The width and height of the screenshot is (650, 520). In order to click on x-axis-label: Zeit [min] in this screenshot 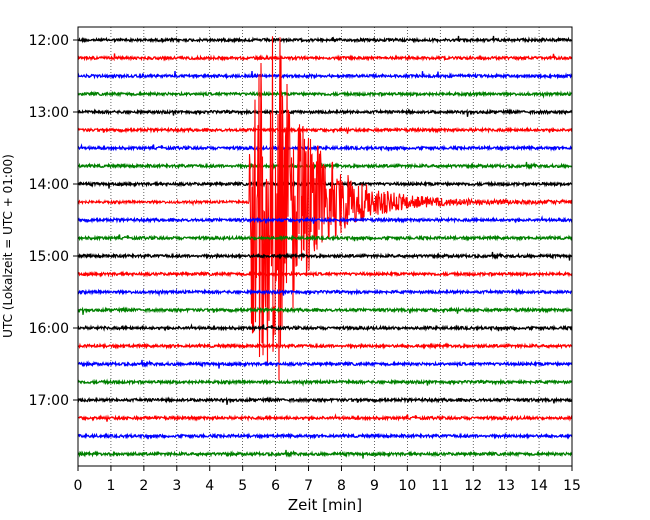, I will do `click(325, 505)`.